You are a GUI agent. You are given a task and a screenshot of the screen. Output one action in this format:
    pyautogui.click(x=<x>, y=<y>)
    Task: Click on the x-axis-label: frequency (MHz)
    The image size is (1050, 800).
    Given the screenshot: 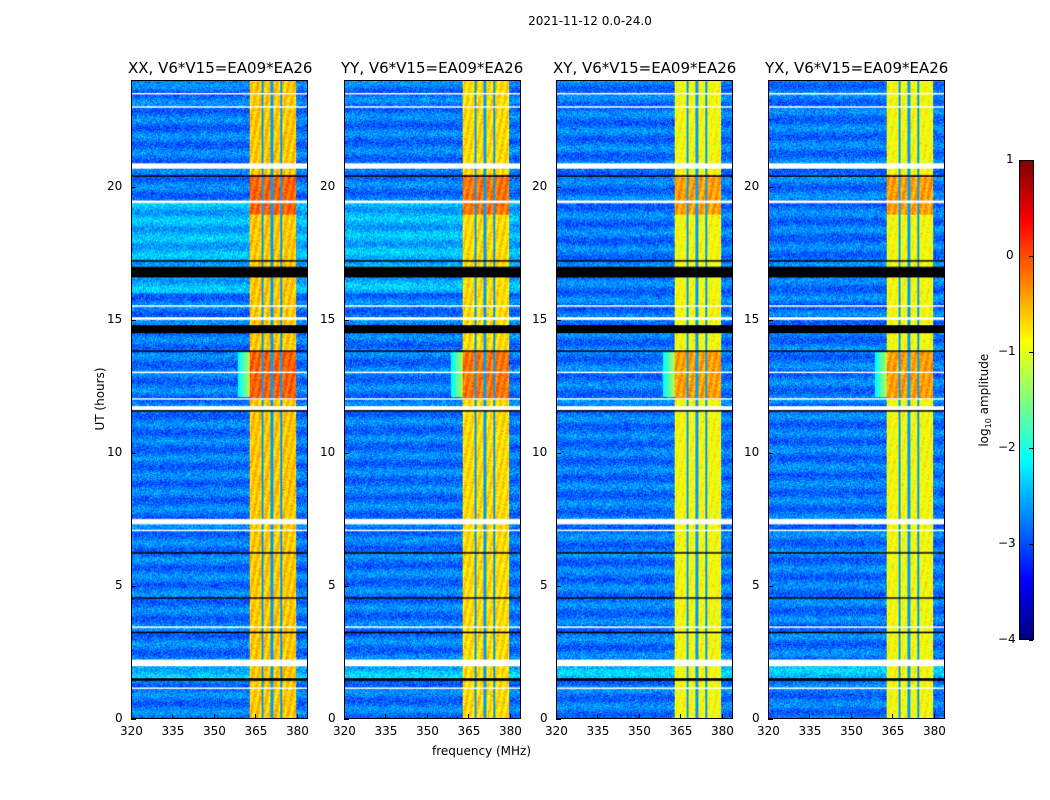 What is the action you would take?
    pyautogui.click(x=482, y=751)
    